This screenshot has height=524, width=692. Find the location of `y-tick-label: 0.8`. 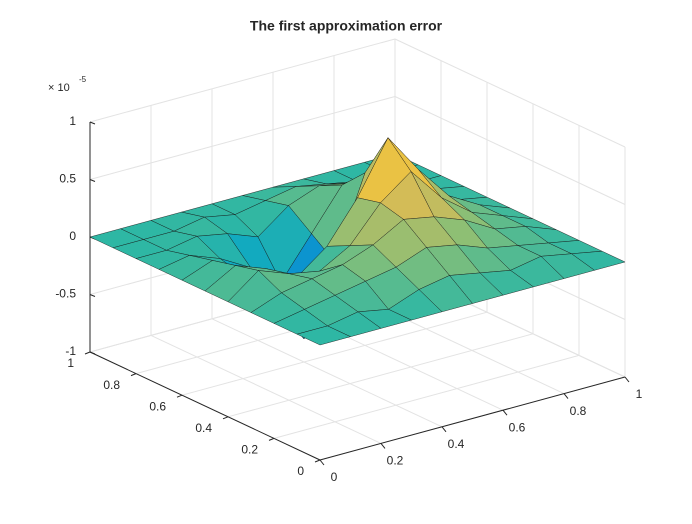

y-tick-label: 0.8 is located at coordinates (111, 385).